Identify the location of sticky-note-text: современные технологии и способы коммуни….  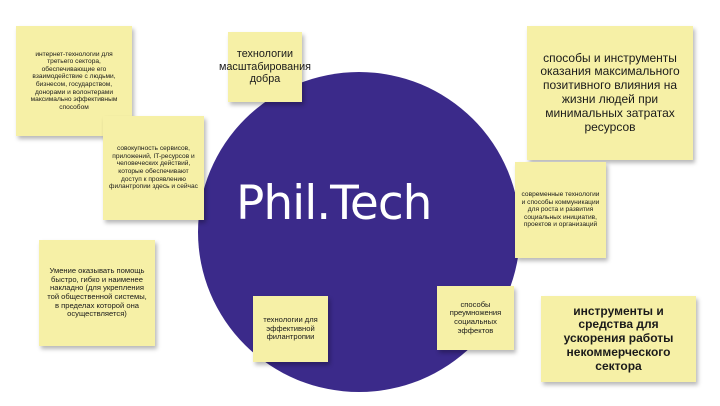
(560, 210).